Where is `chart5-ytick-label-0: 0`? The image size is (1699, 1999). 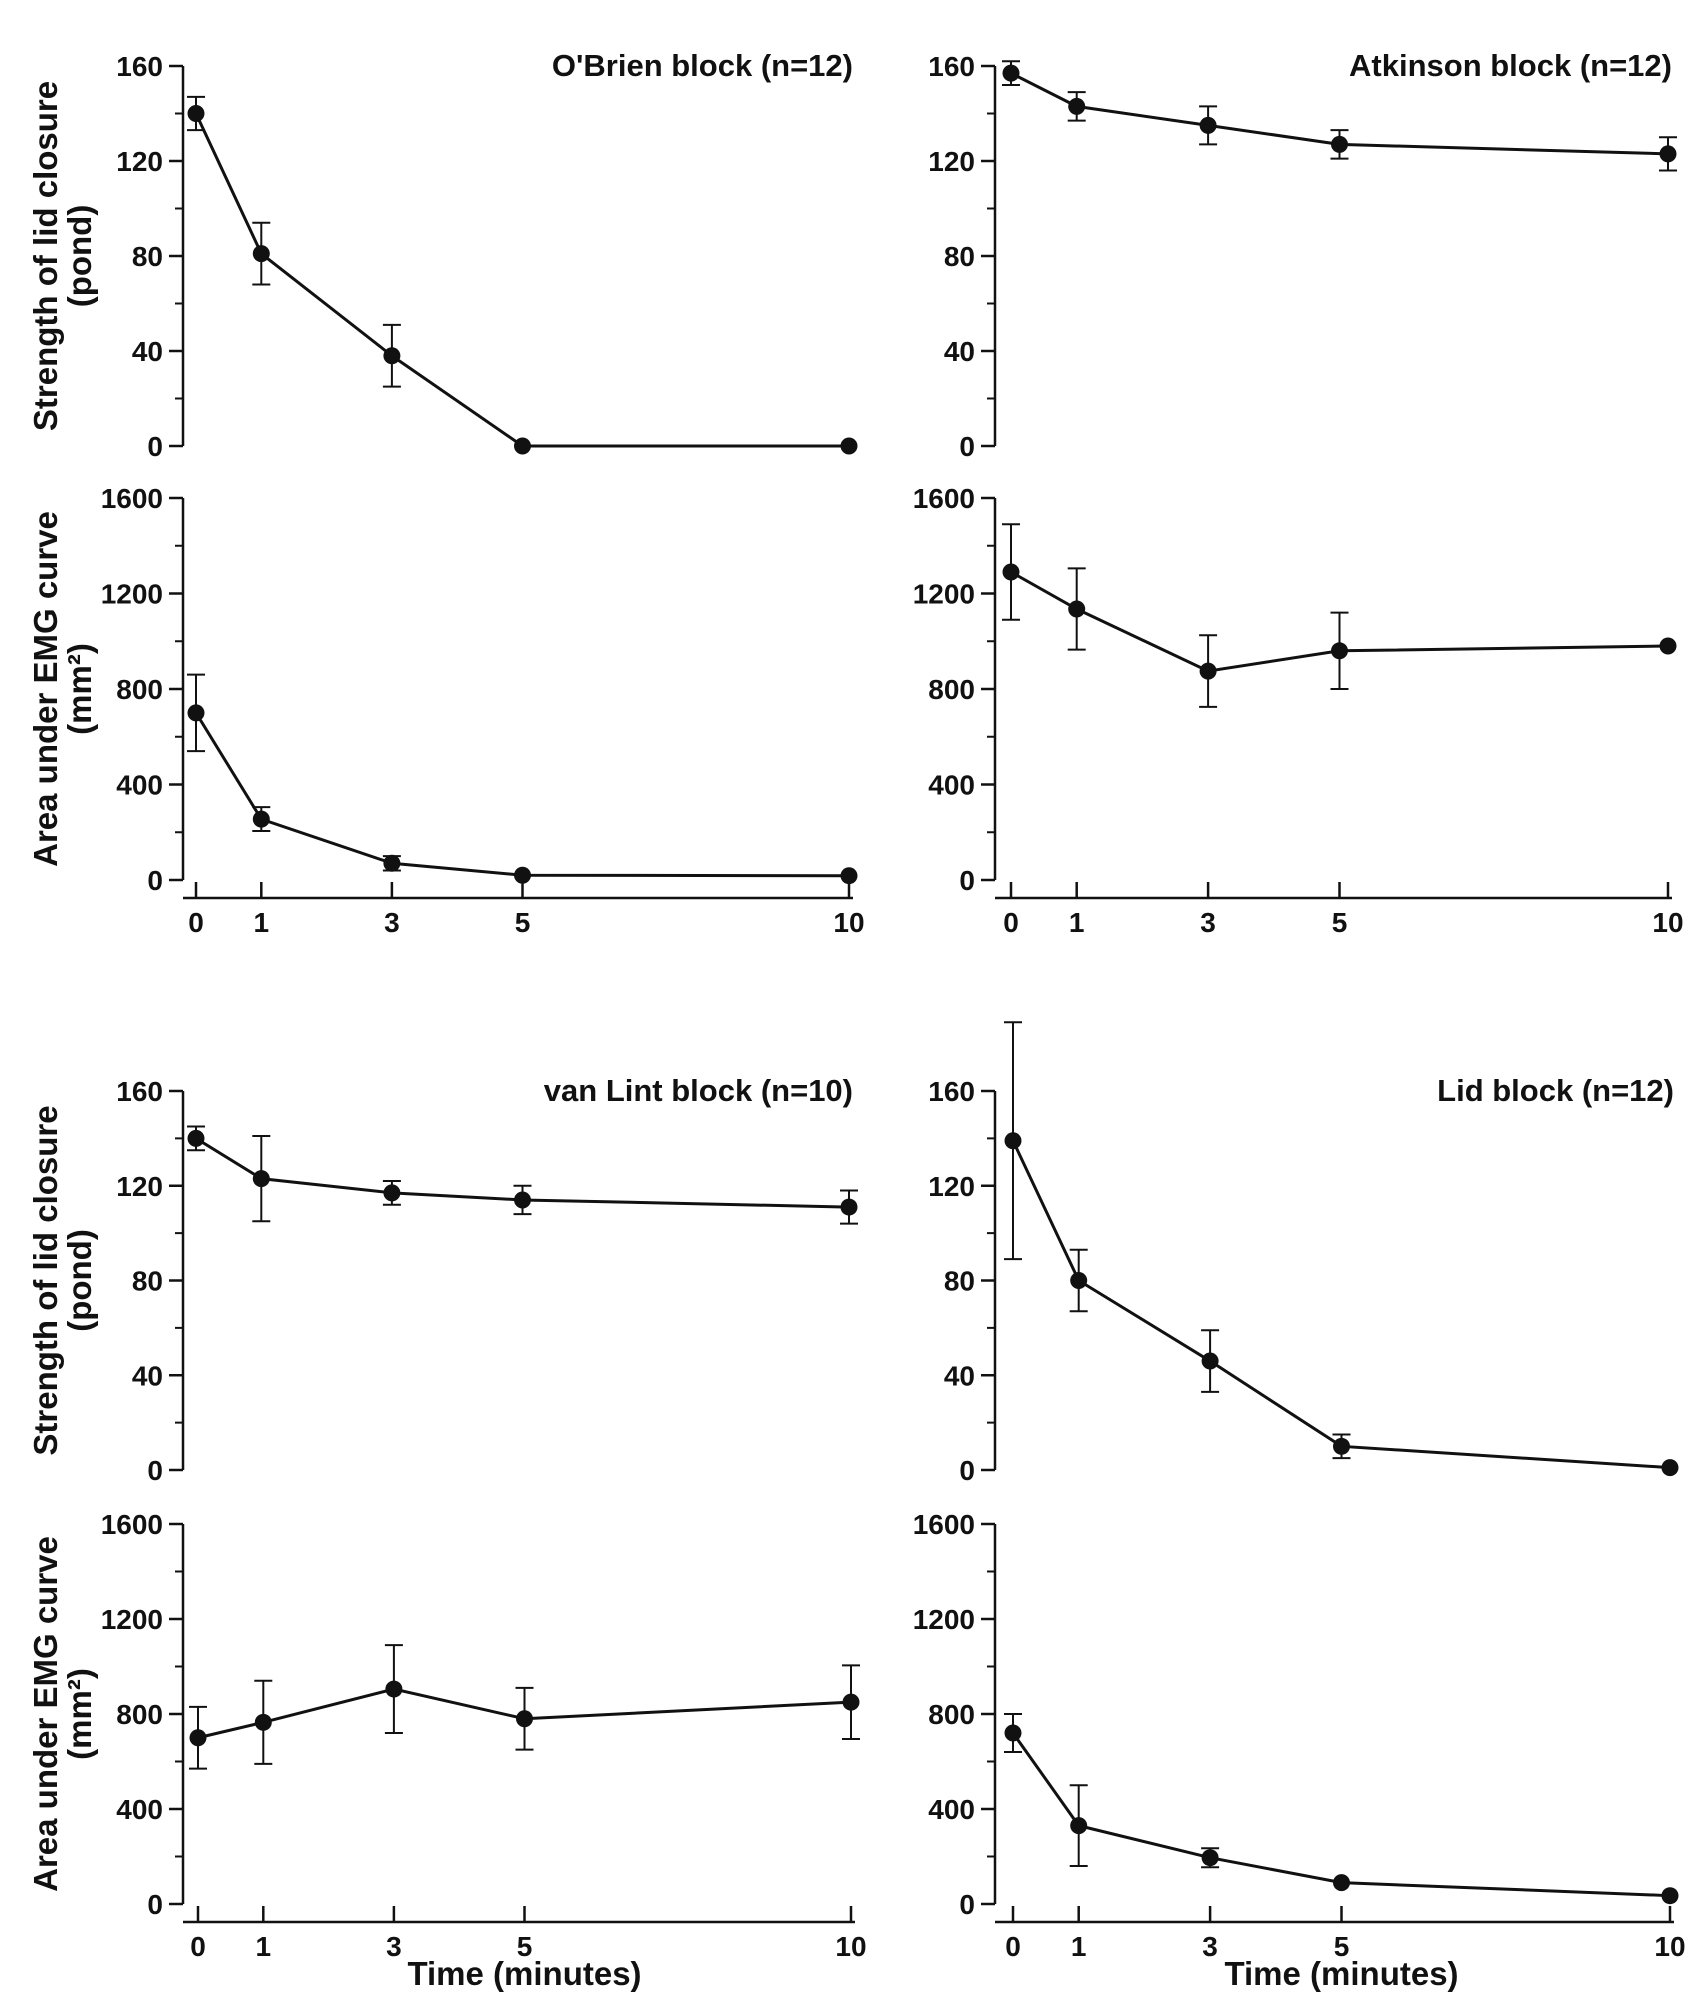 chart5-ytick-label-0: 0 is located at coordinates (155, 1470).